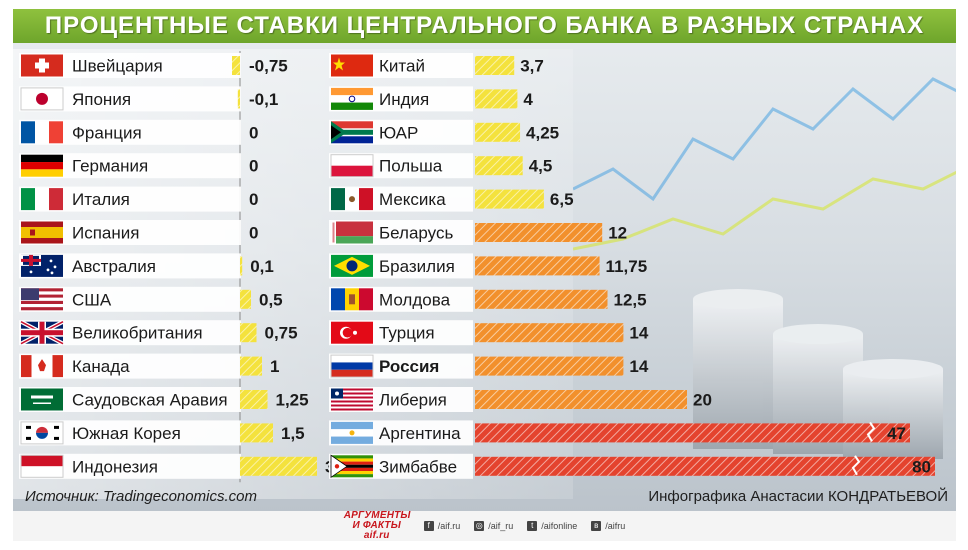 The height and width of the screenshot is (550, 968). I want to click on chart-row: Саудовская Аравия 1,25, so click(164, 399).